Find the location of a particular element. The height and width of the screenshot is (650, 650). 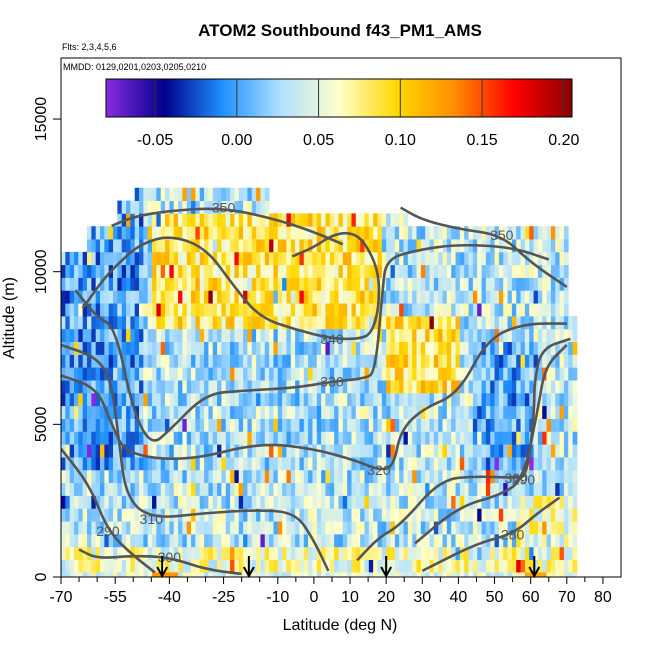

dates-note: MMDD: 0129,0201,0203,0205,0210 is located at coordinates (134, 67).